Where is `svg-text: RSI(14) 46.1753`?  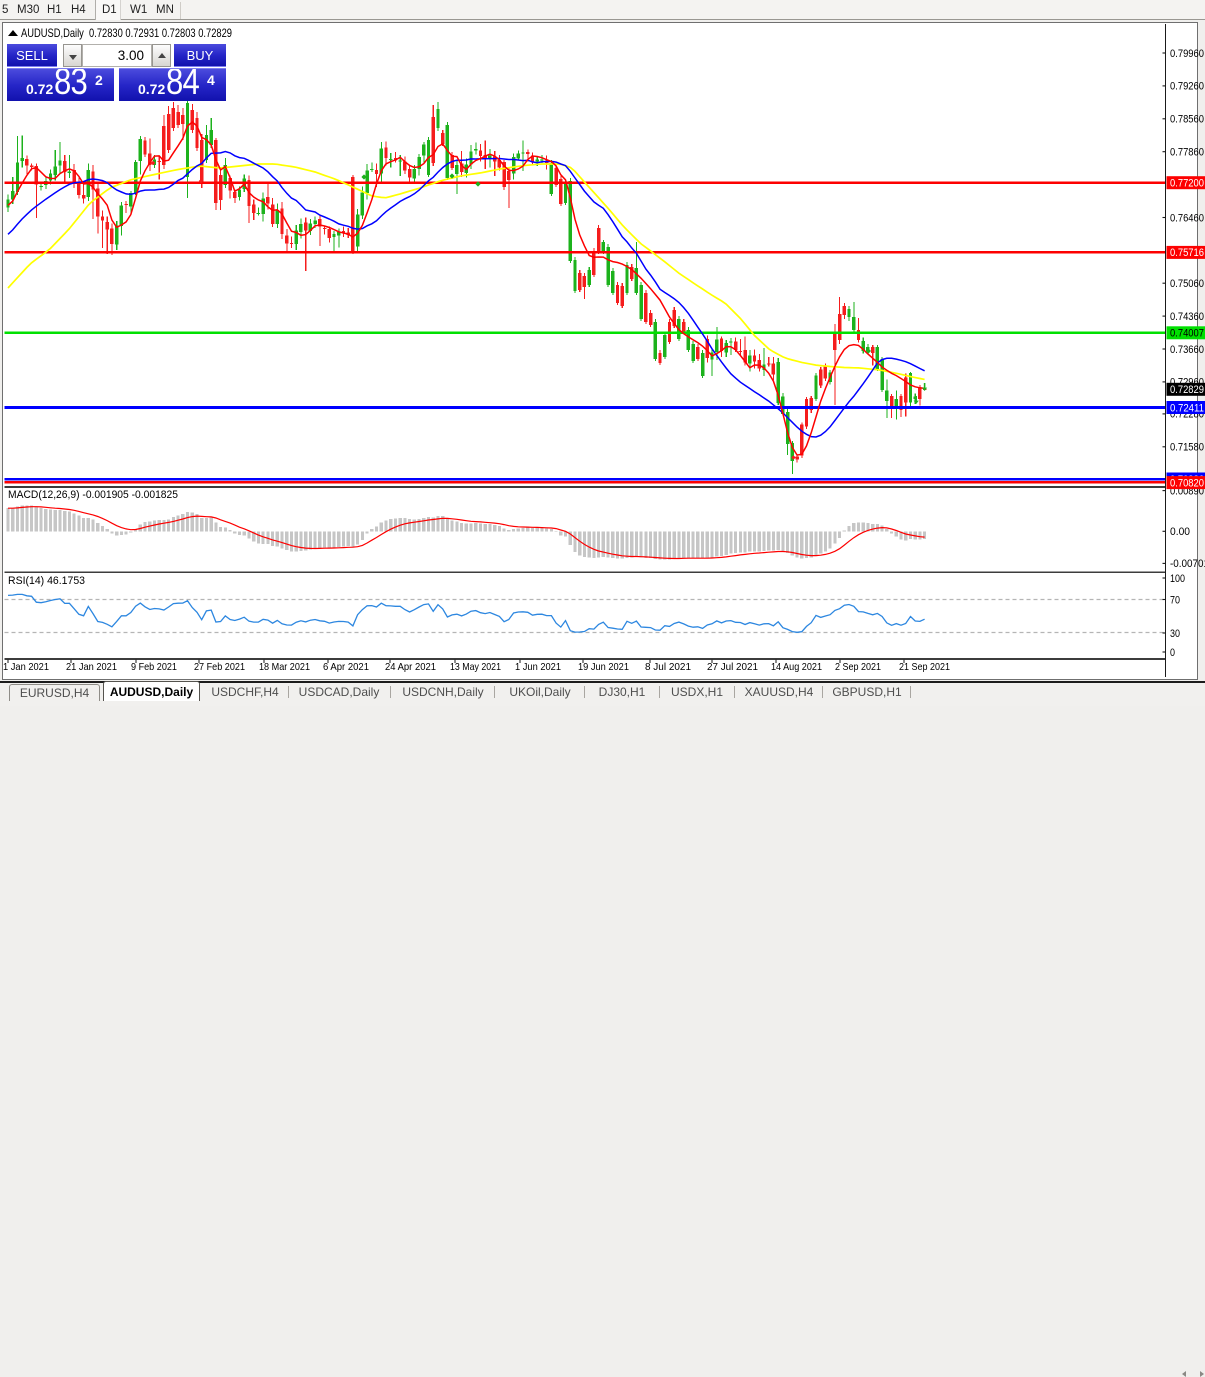 svg-text: RSI(14) 46.1753 is located at coordinates (46, 581).